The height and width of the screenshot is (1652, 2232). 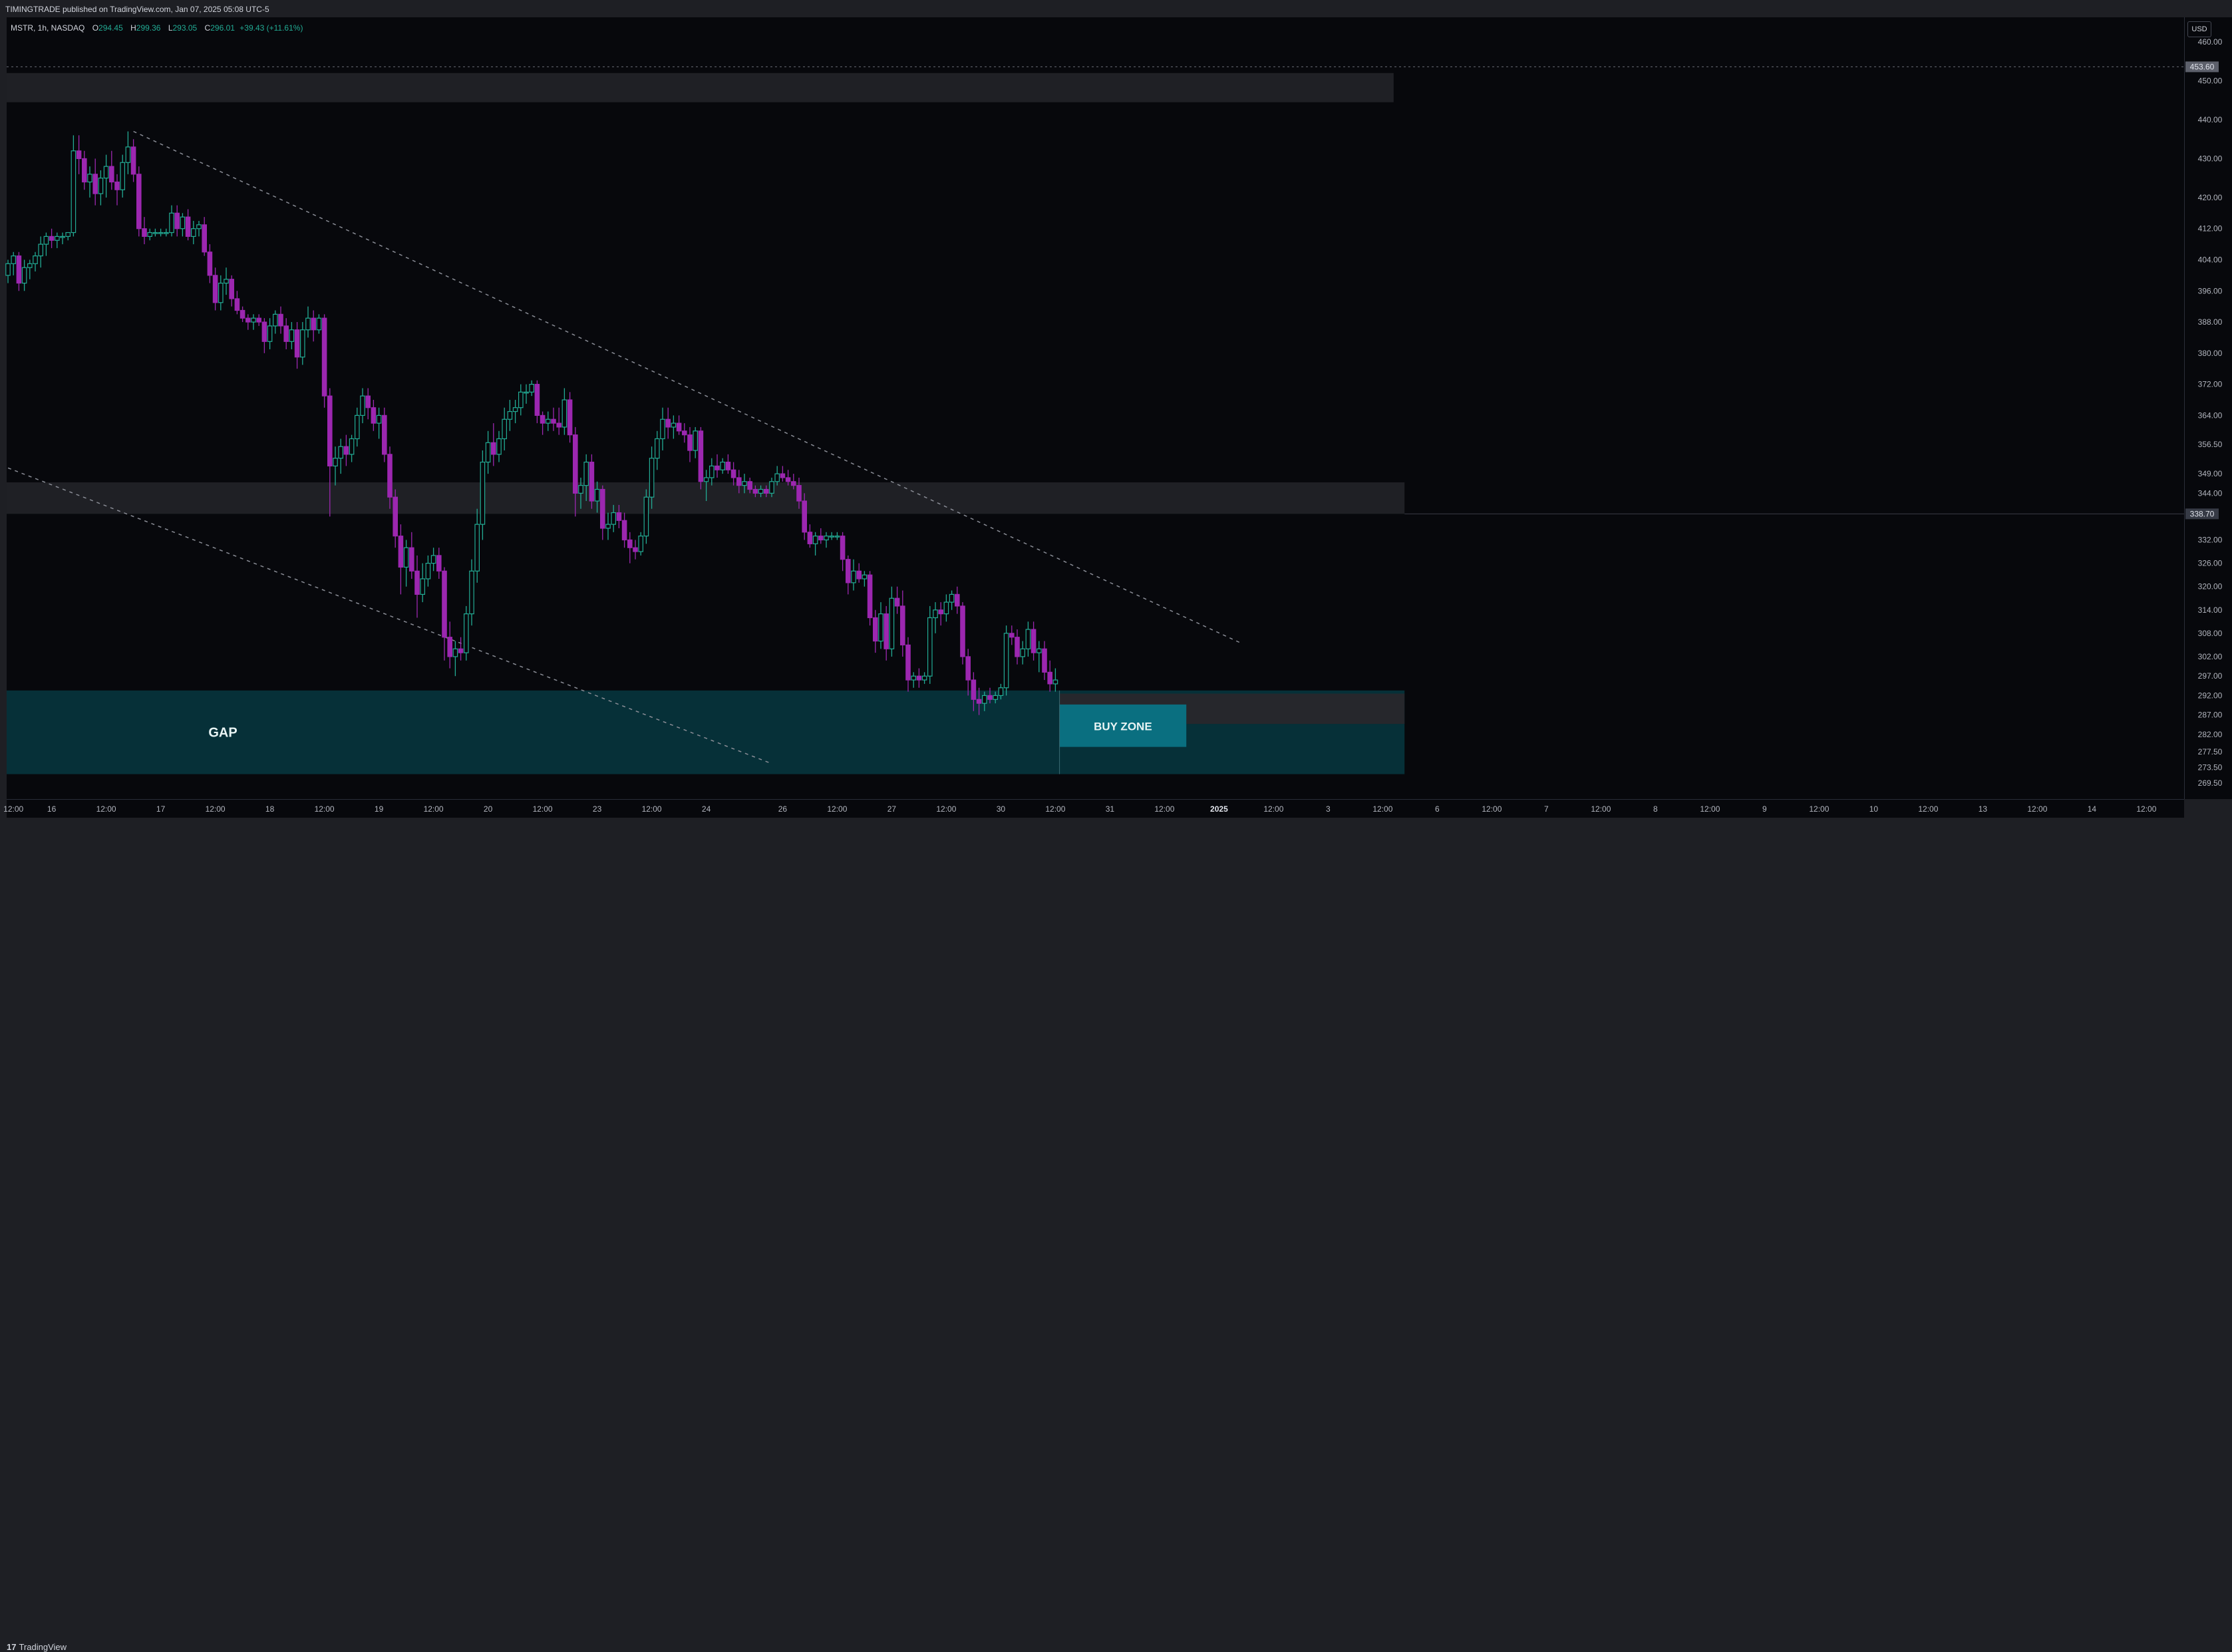 I want to click on y-tick-label: 349.00, so click(x=2210, y=474).